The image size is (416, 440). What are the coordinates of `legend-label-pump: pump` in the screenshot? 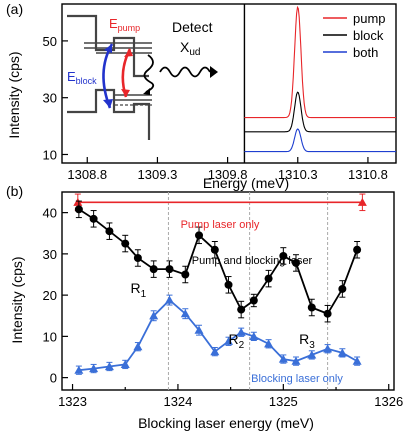 It's located at (369, 18).